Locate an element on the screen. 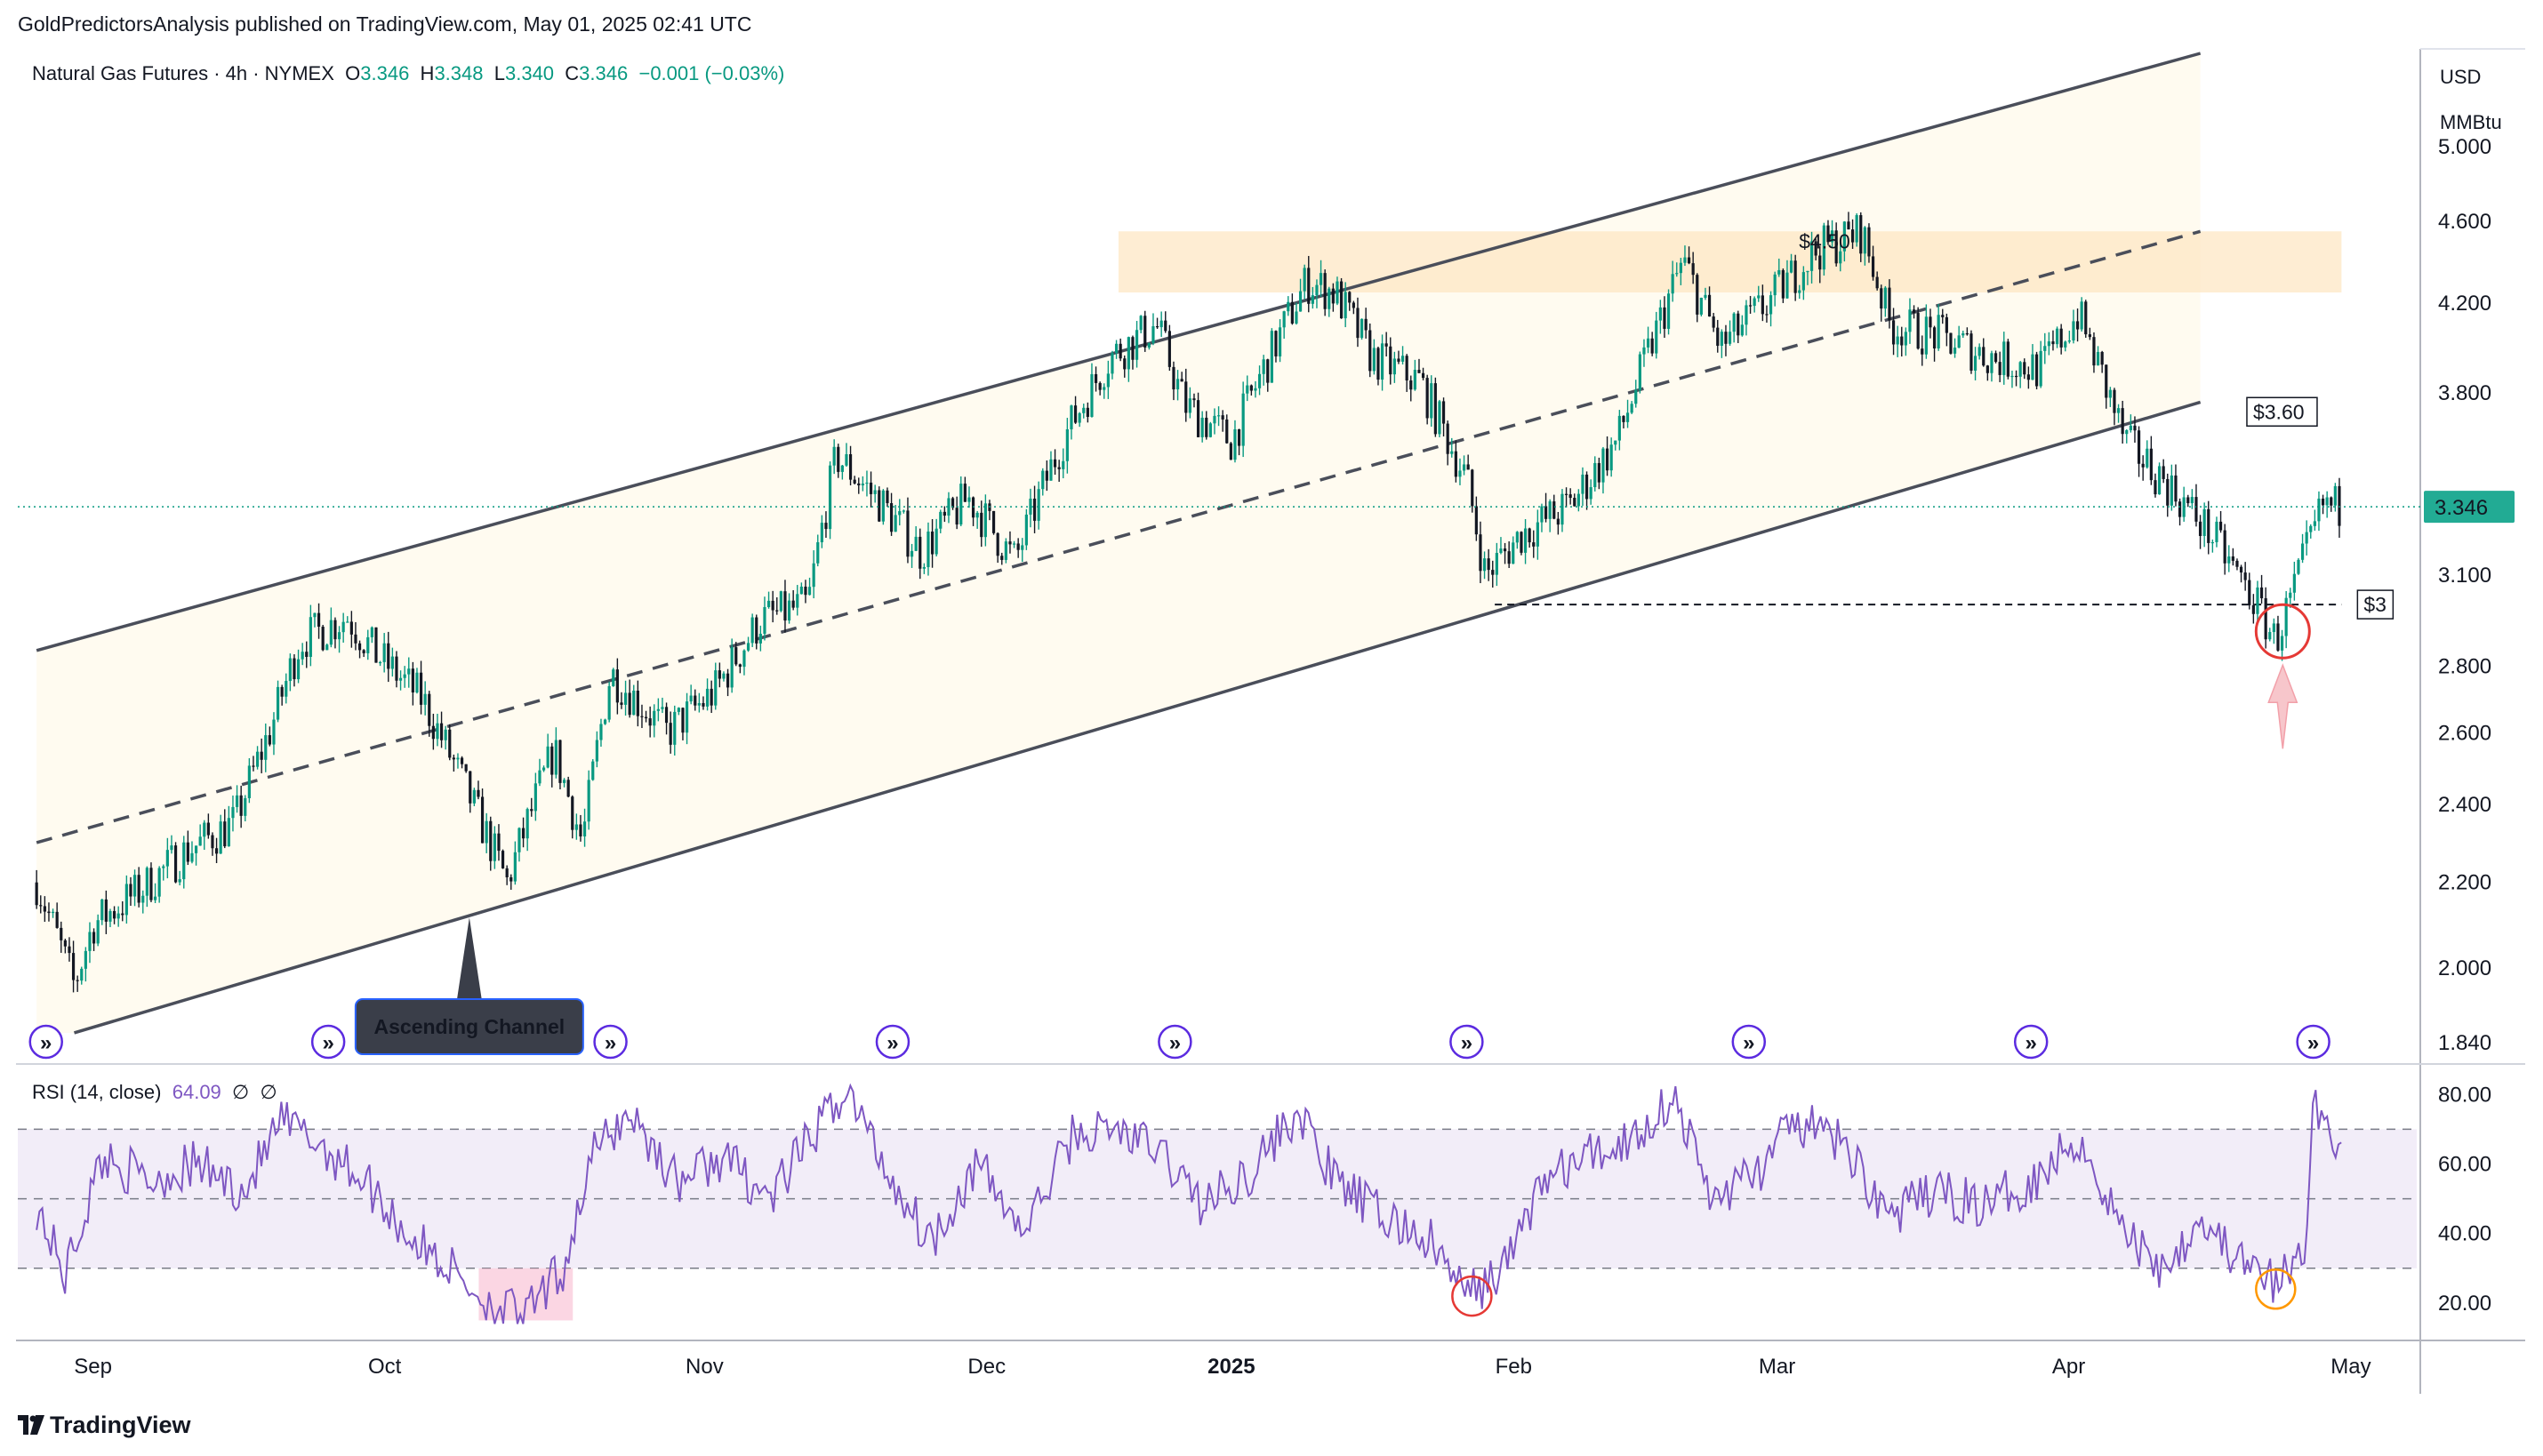 This screenshot has height=1456, width=2543. open-label: O is located at coordinates (353, 73).